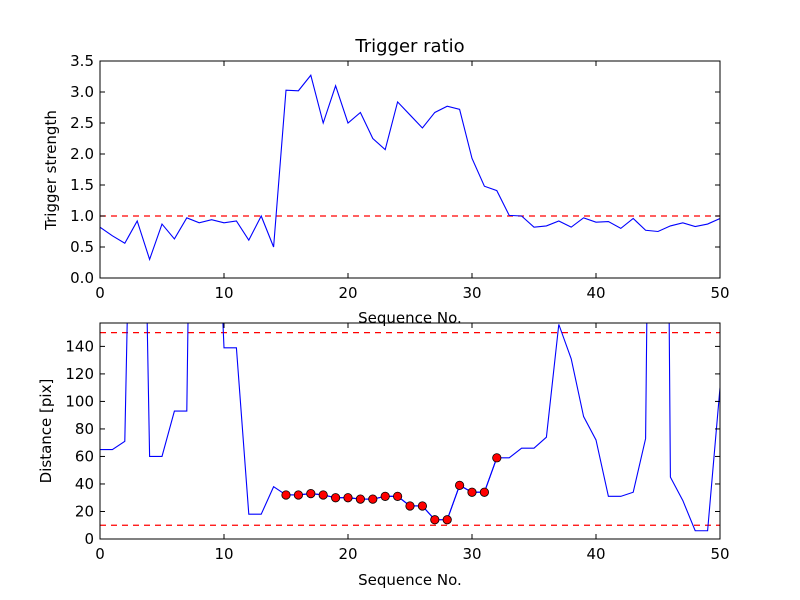 Image resolution: width=800 pixels, height=600 pixels. Describe the element at coordinates (82, 185) in the screenshot. I see `y-tick-label: 1.5` at that location.